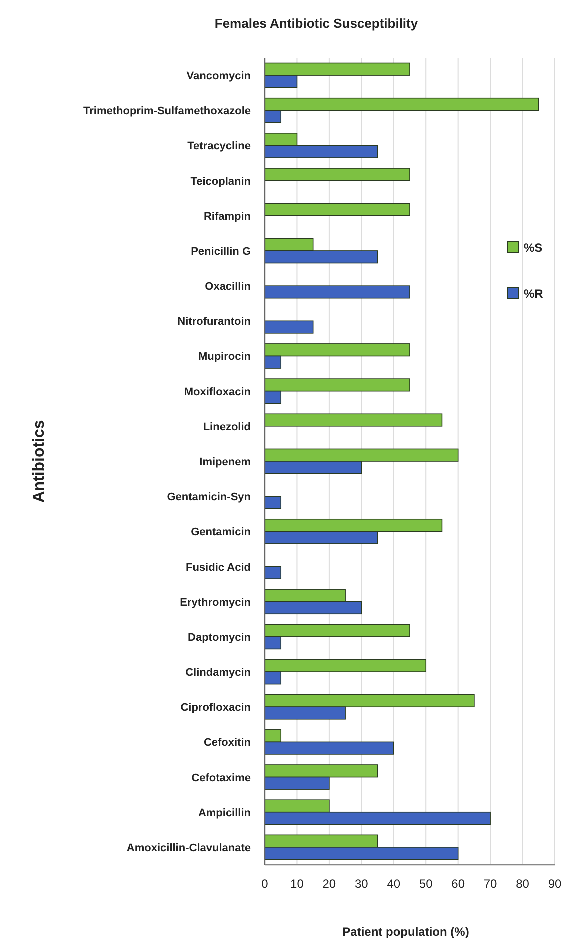  Describe the element at coordinates (219, 146) in the screenshot. I see `y-tick-label: Tetracycline` at that location.